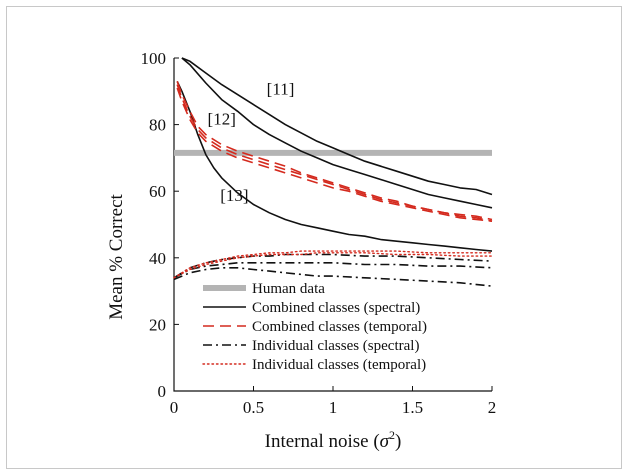  What do you see at coordinates (339, 327) in the screenshot?
I see `legend-label: Combined classes (temporal)` at bounding box center [339, 327].